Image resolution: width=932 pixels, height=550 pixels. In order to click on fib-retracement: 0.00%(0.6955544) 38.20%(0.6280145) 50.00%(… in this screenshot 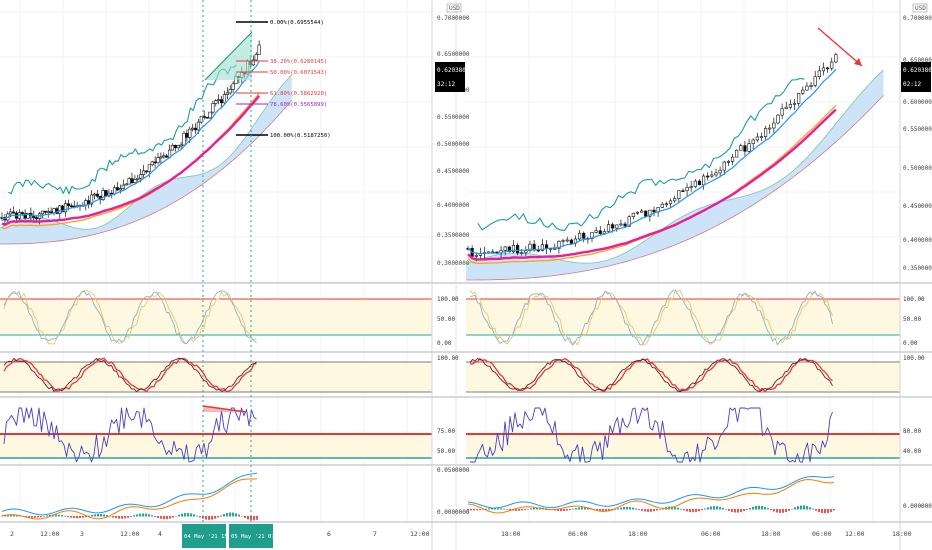, I will do `click(266, 261)`.